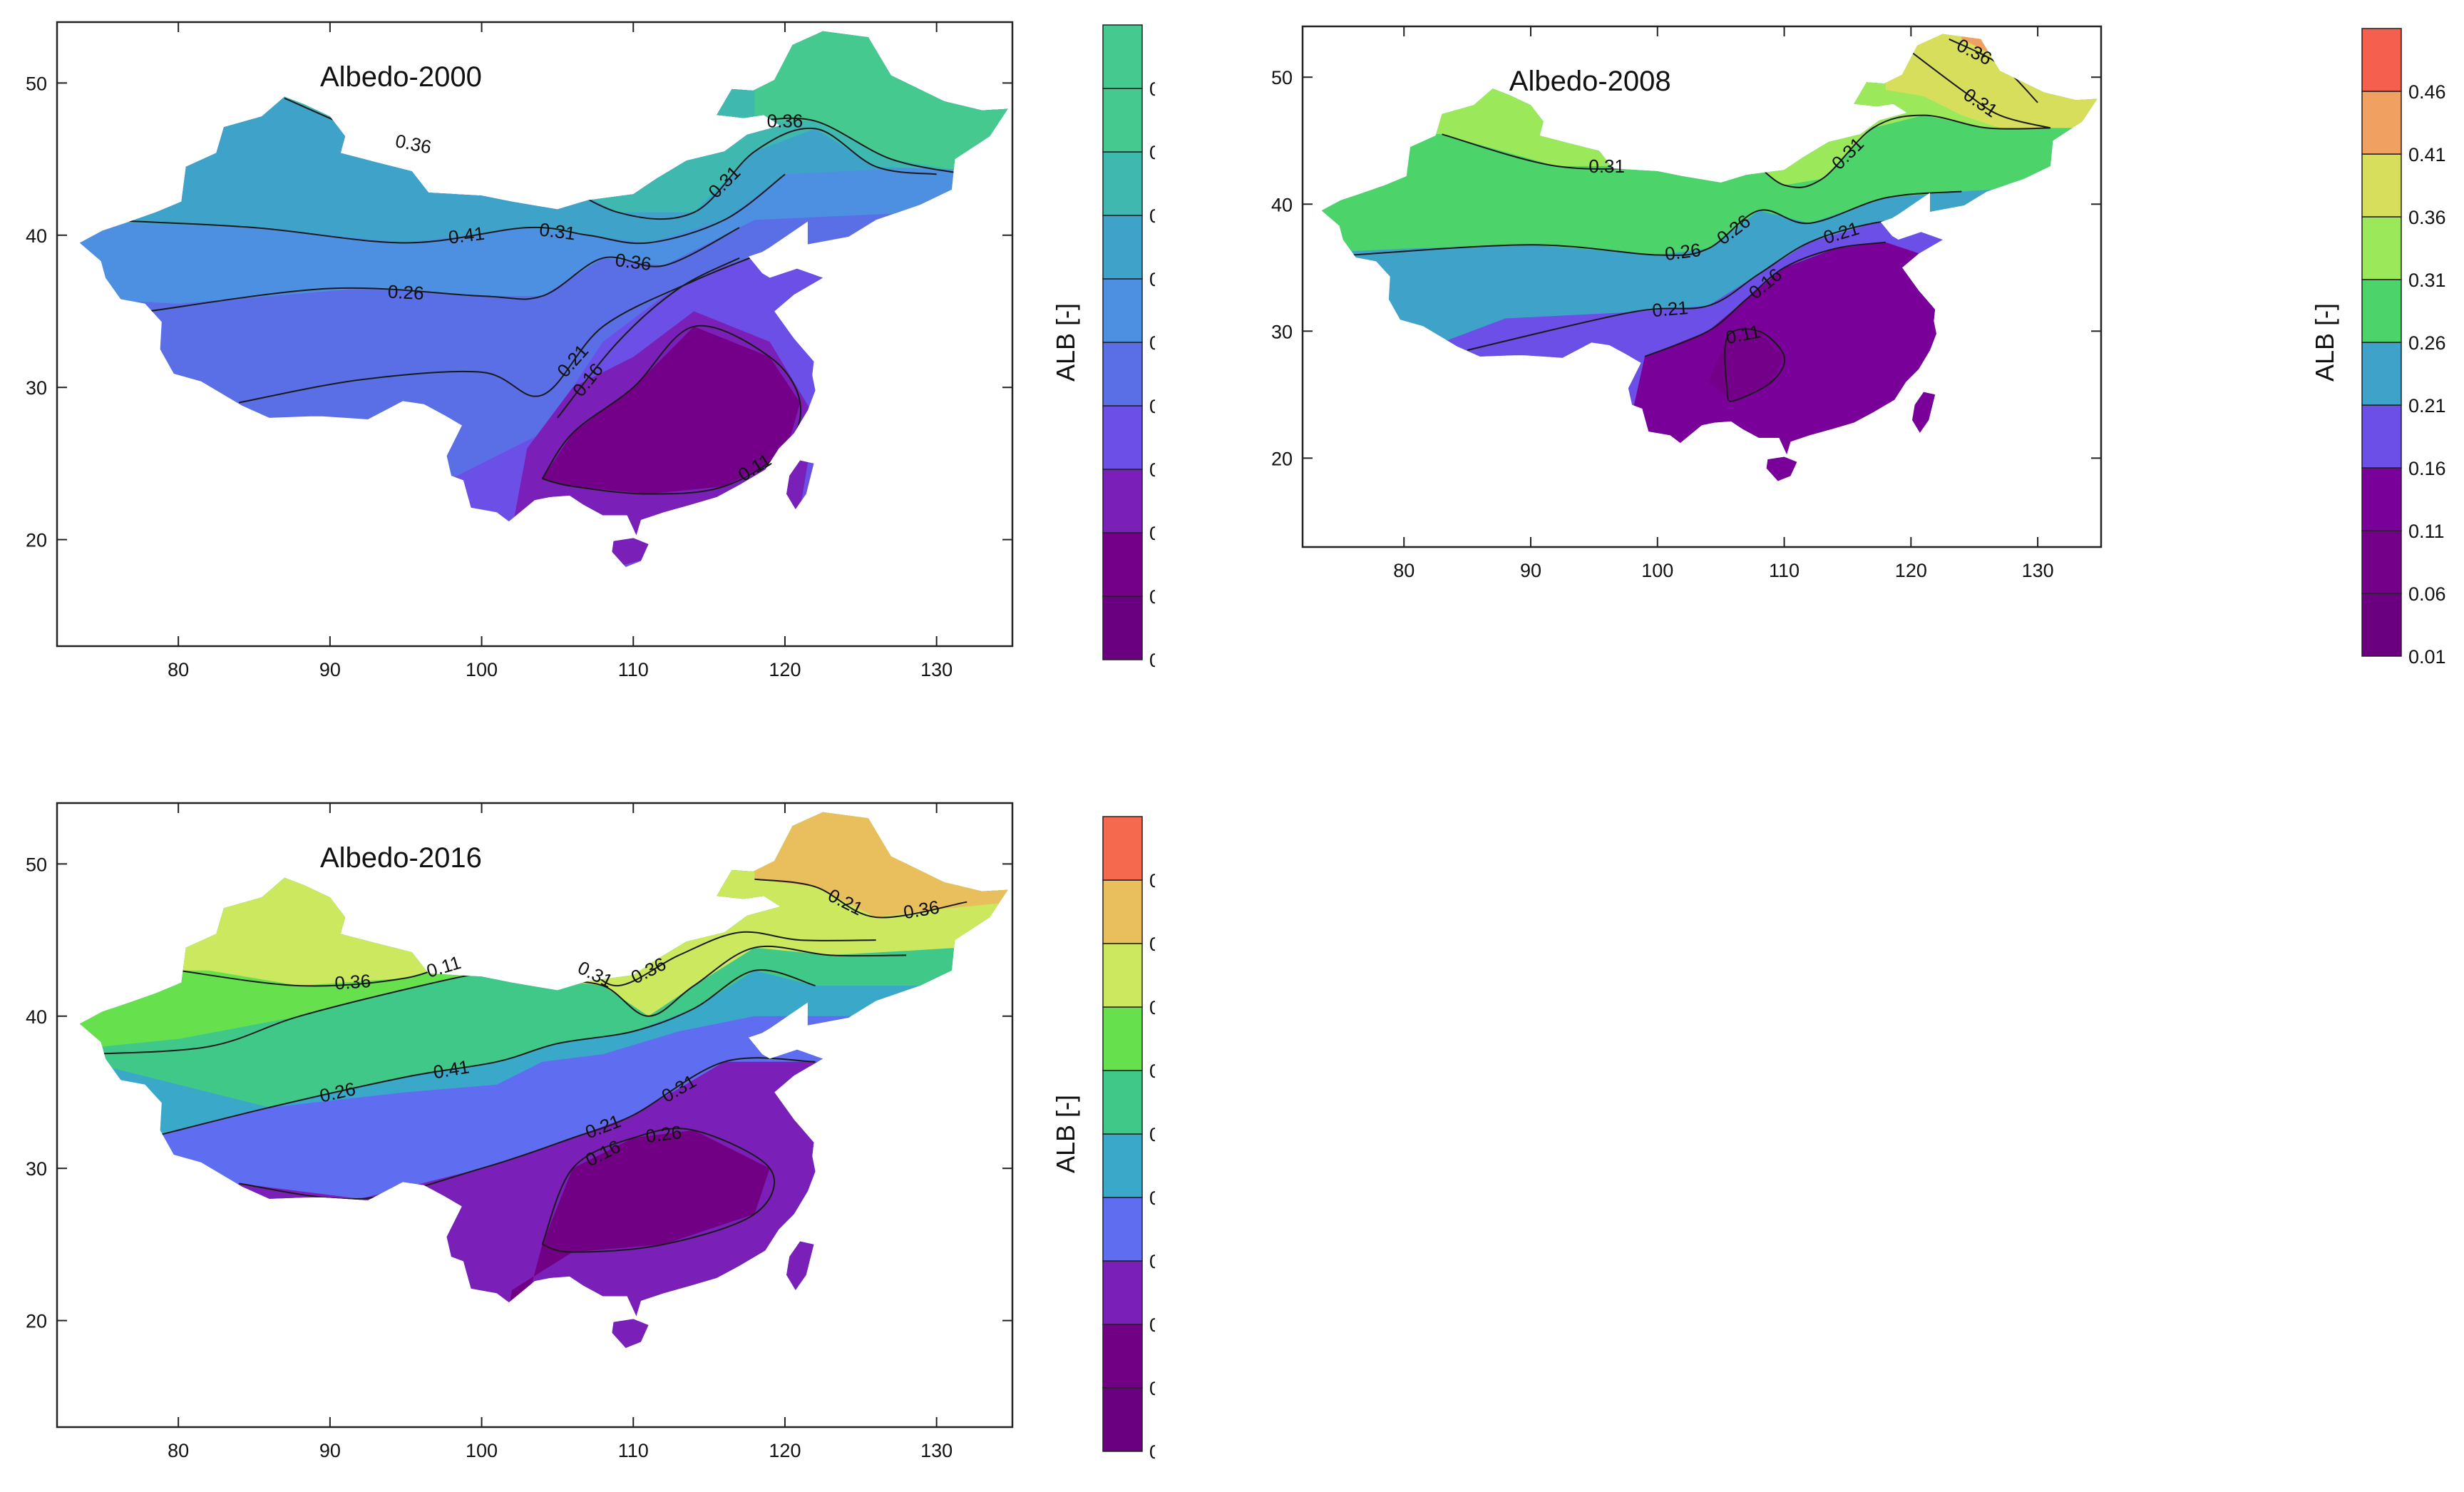 The width and height of the screenshot is (2464, 1492). I want to click on x-tick-label: 110, so click(633, 1450).